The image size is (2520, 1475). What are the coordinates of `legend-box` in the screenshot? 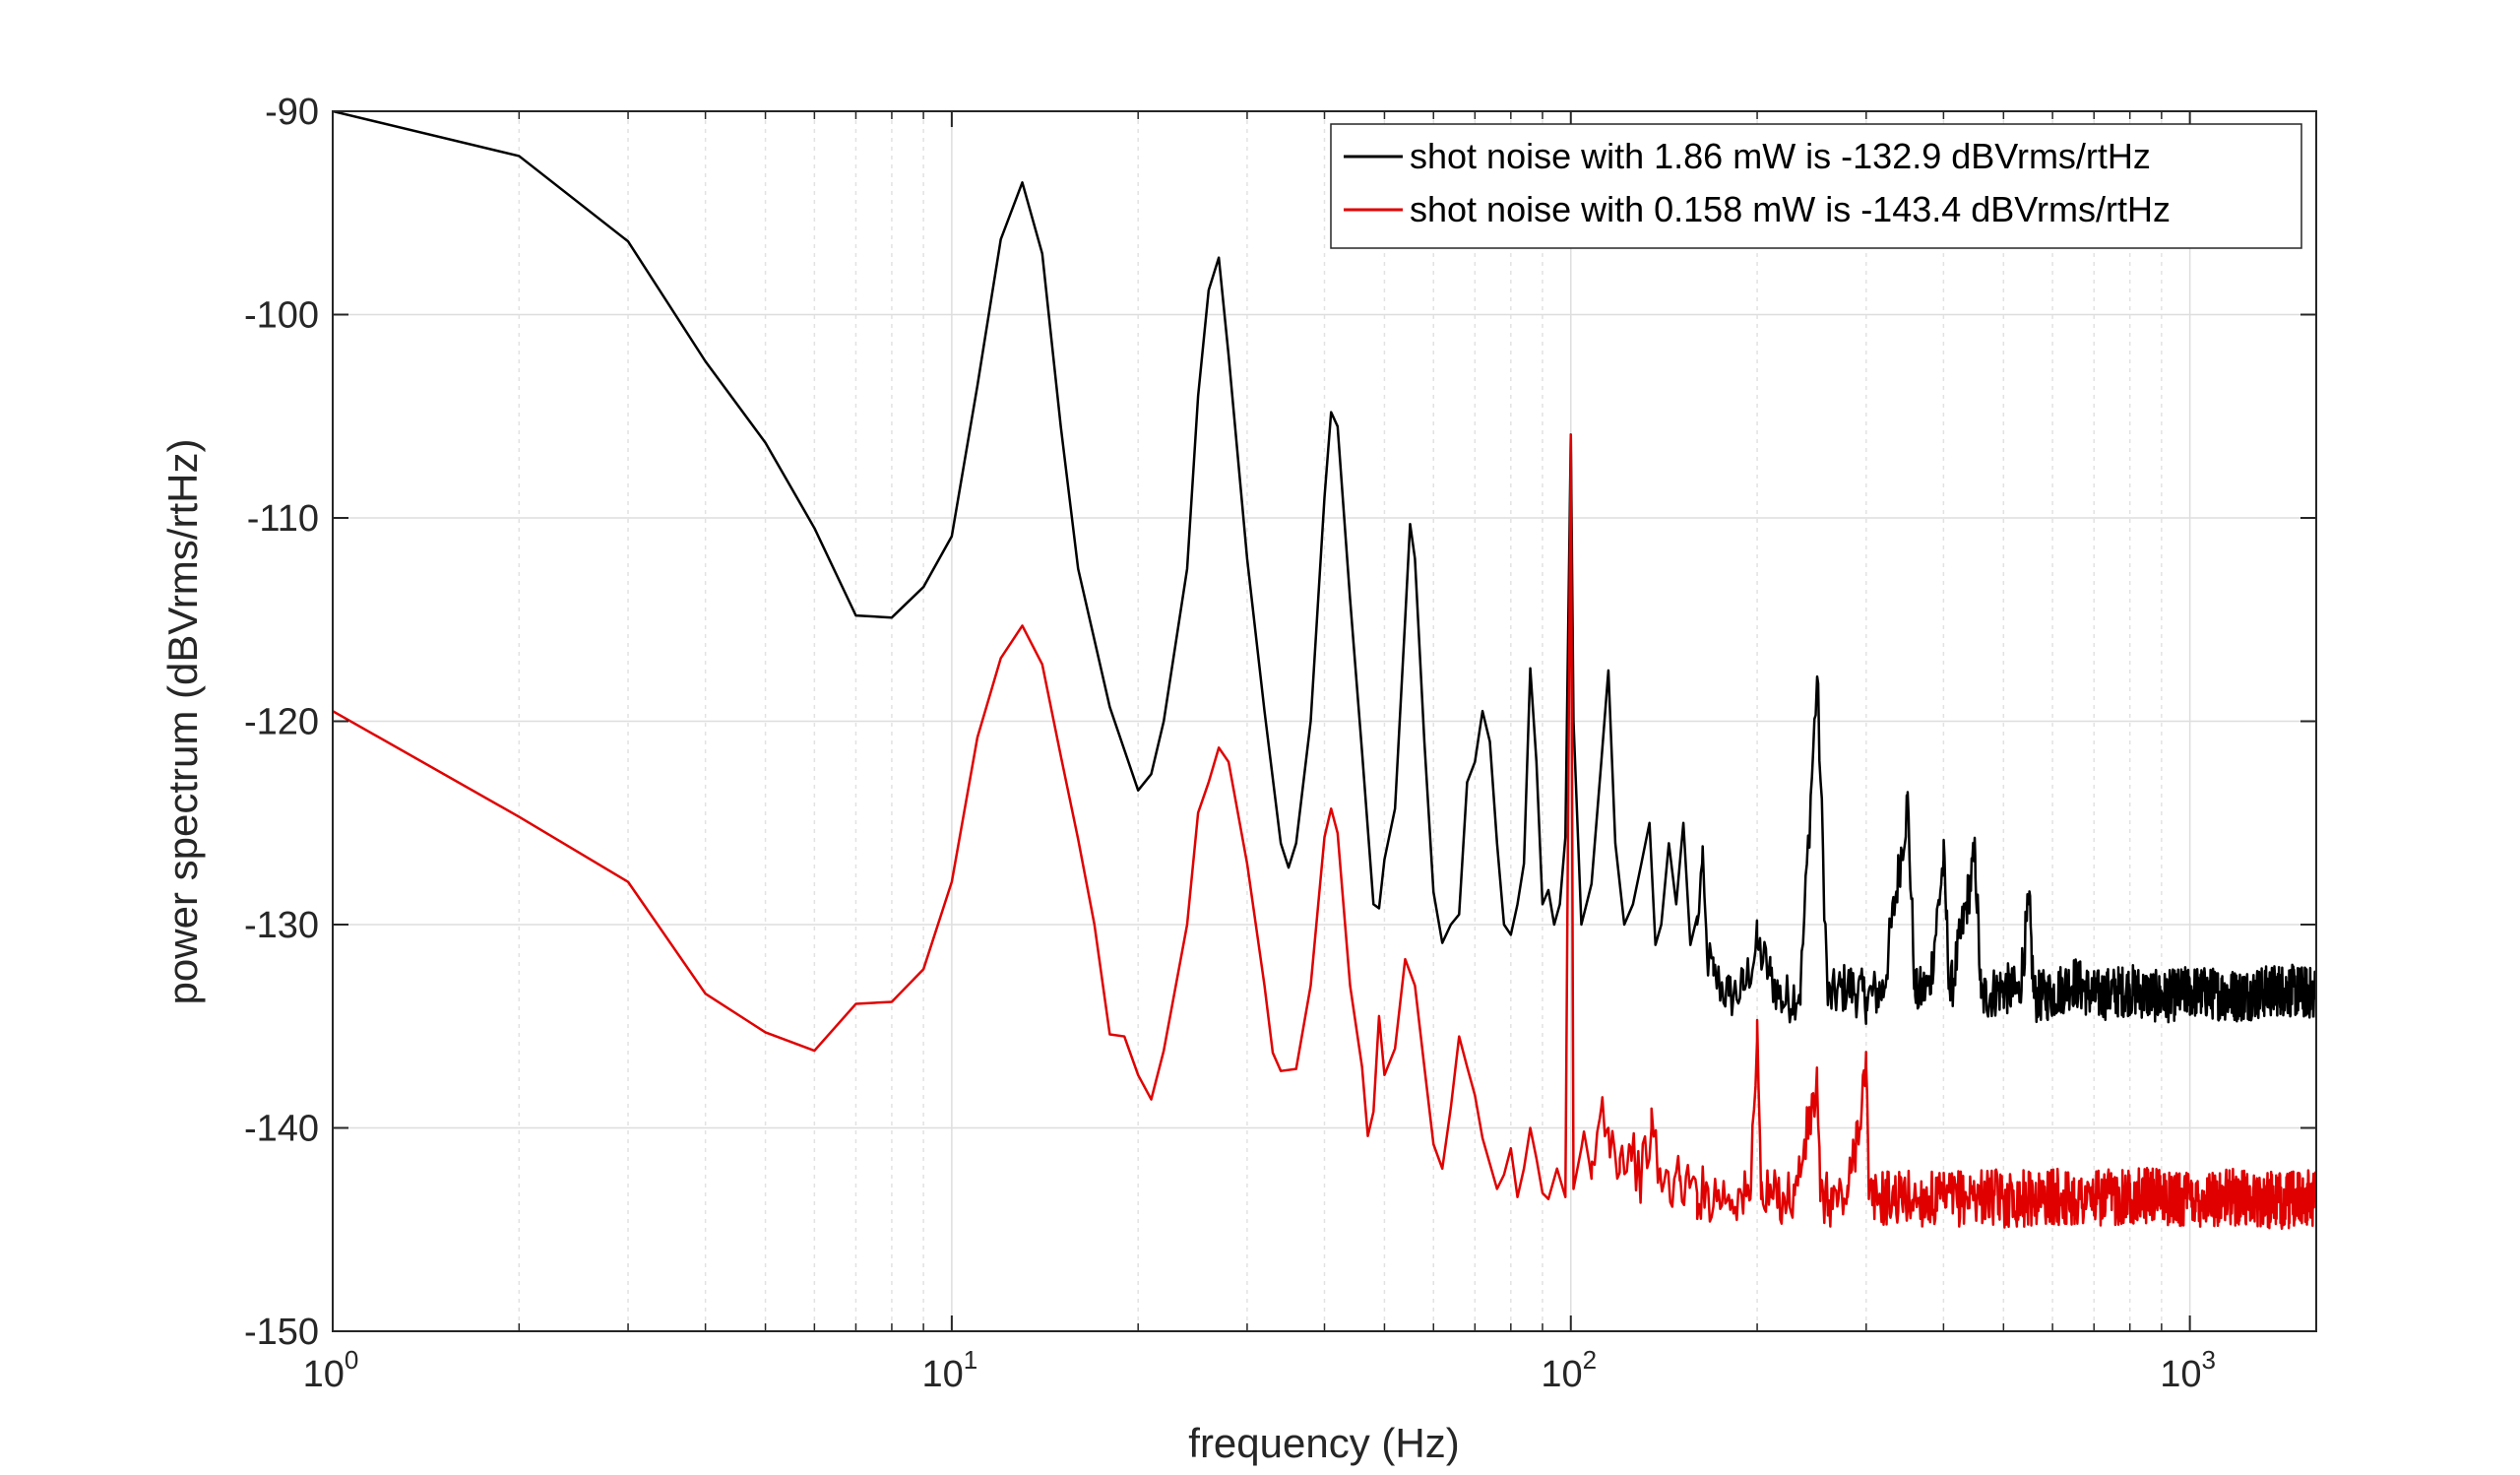 It's located at (1816, 186).